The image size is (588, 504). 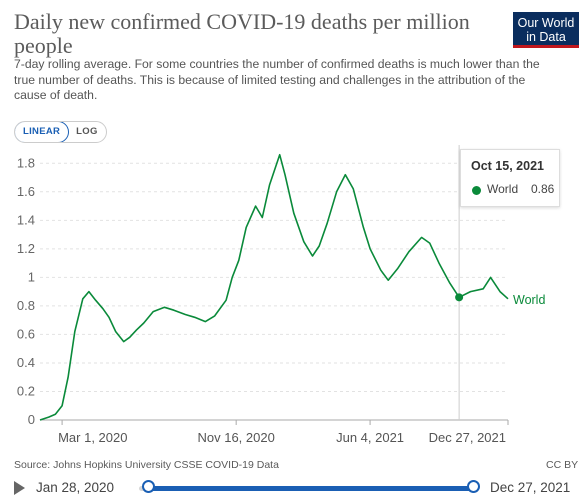 What do you see at coordinates (75, 487) in the screenshot?
I see `timeline-start-date: Jan 28, 2020` at bounding box center [75, 487].